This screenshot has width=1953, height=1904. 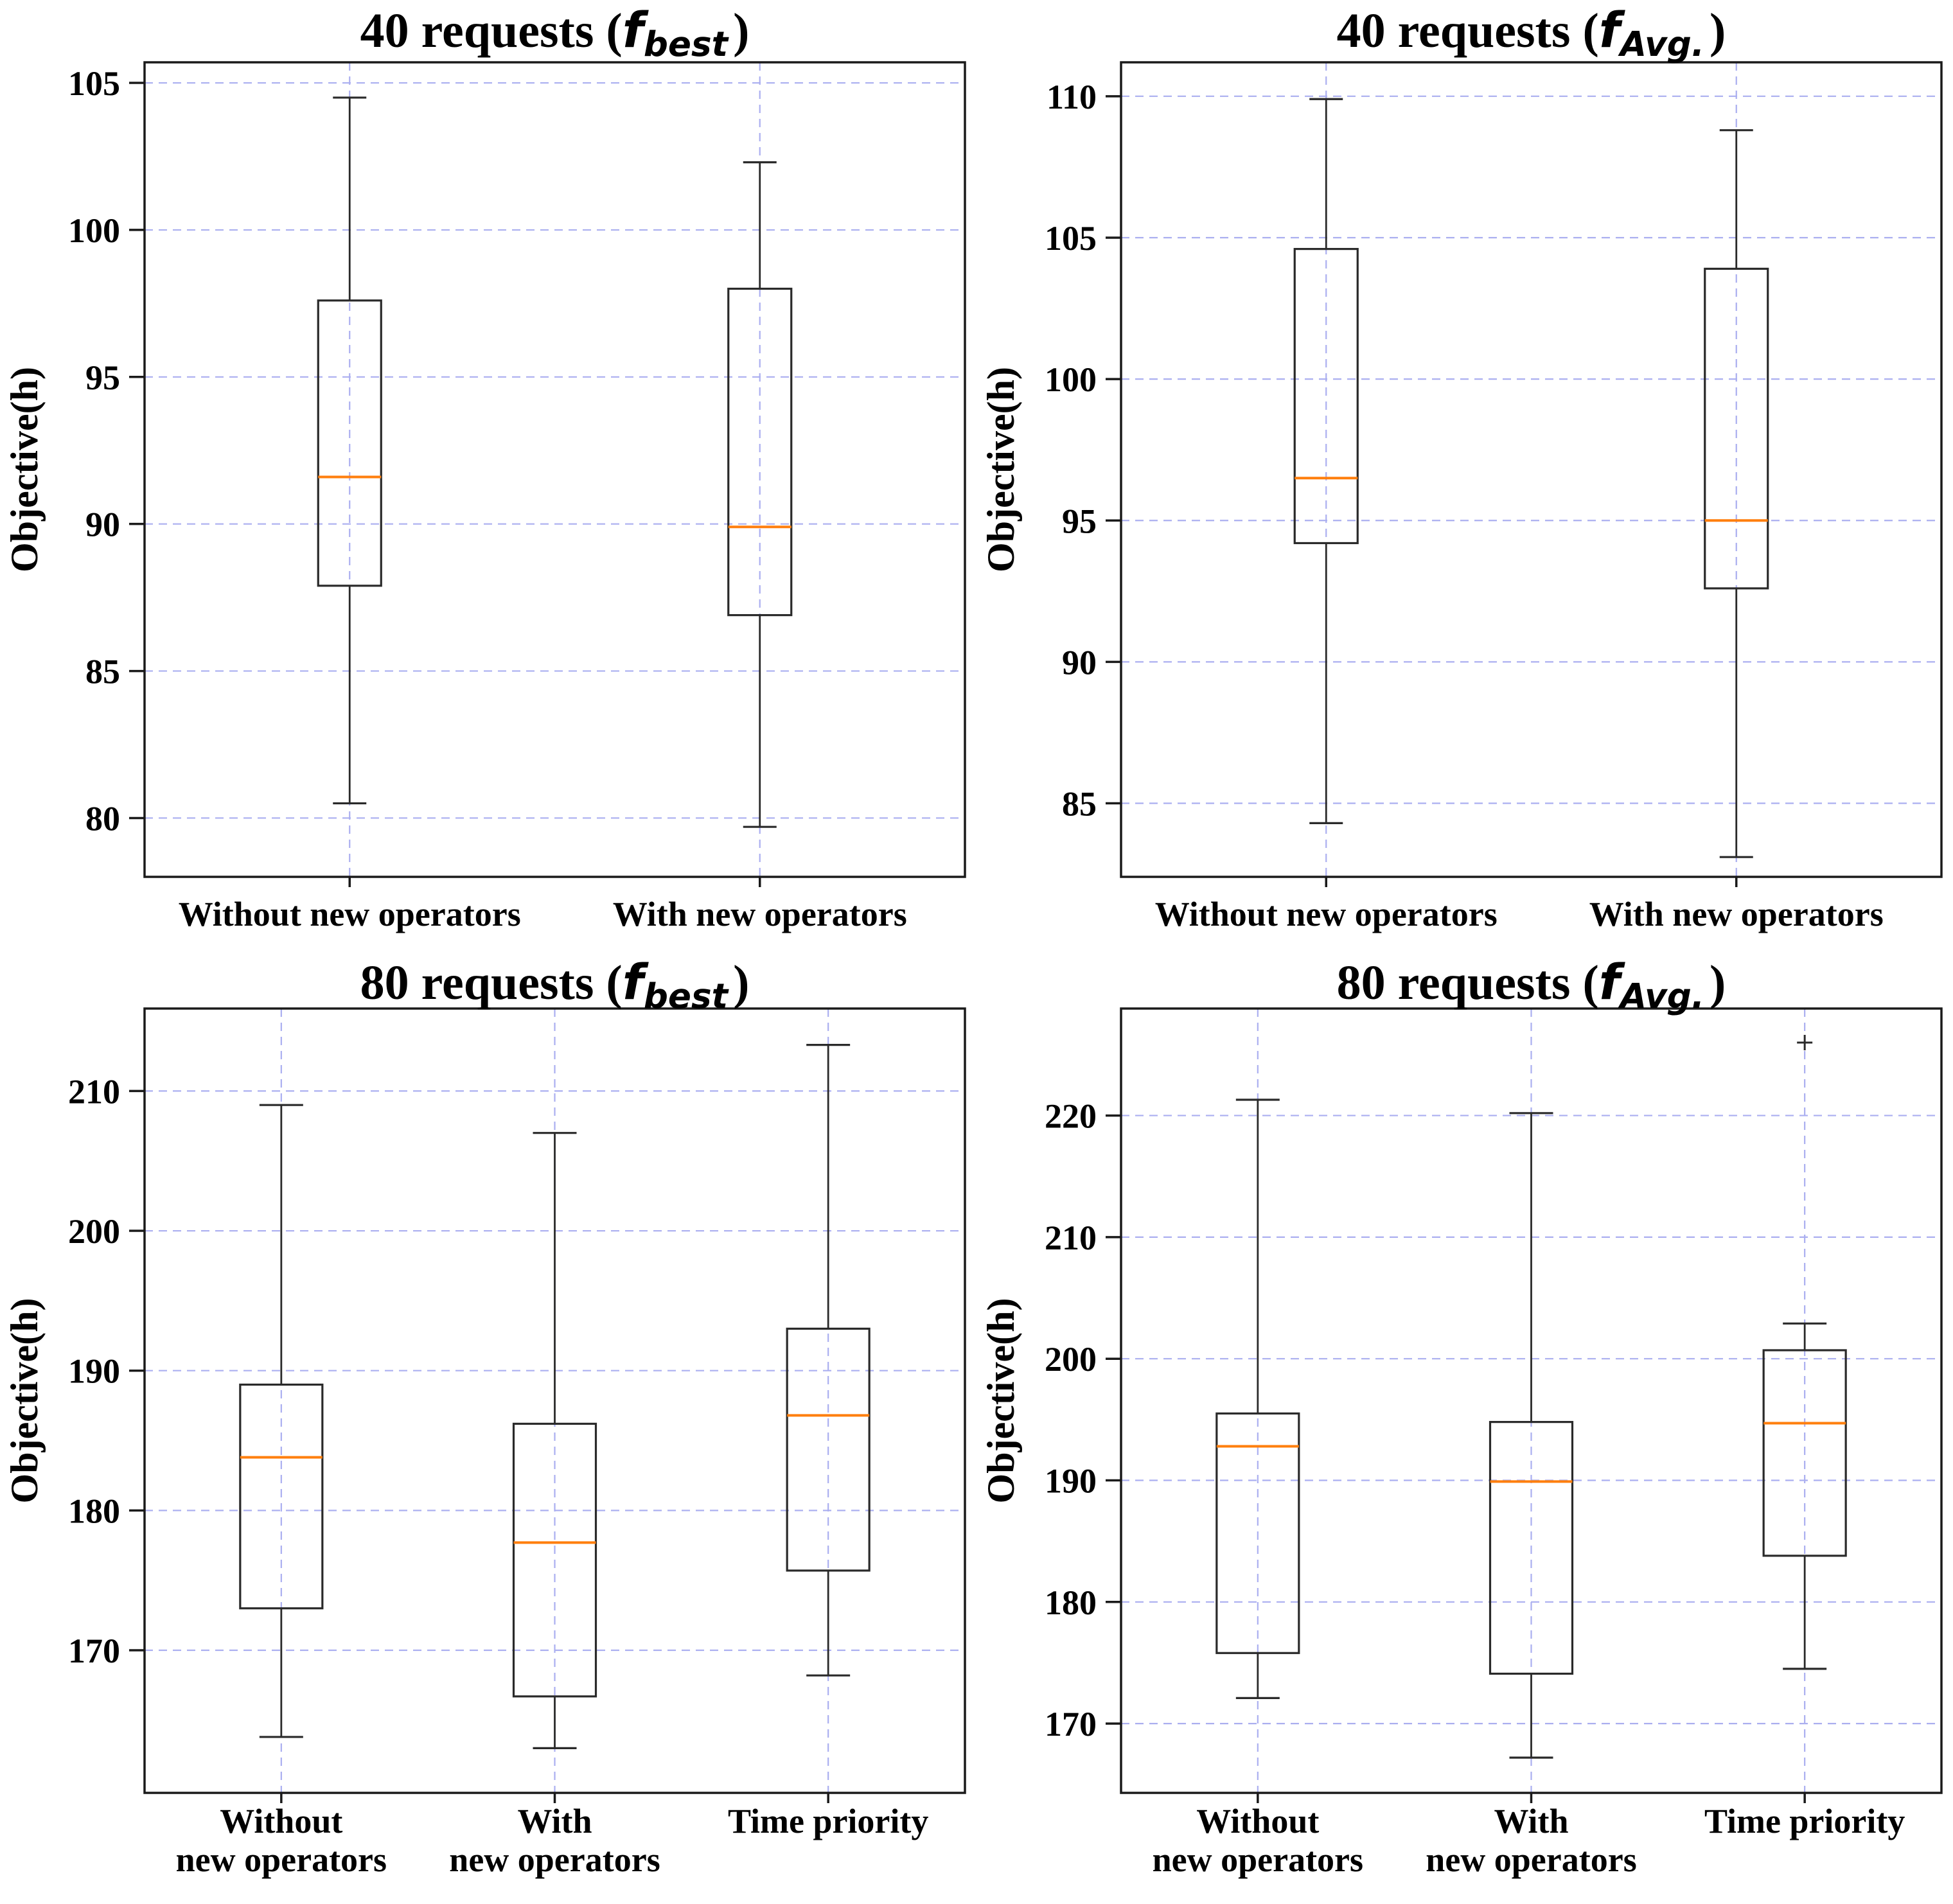 What do you see at coordinates (1071, 1116) in the screenshot?
I see `y-tick-label: 220` at bounding box center [1071, 1116].